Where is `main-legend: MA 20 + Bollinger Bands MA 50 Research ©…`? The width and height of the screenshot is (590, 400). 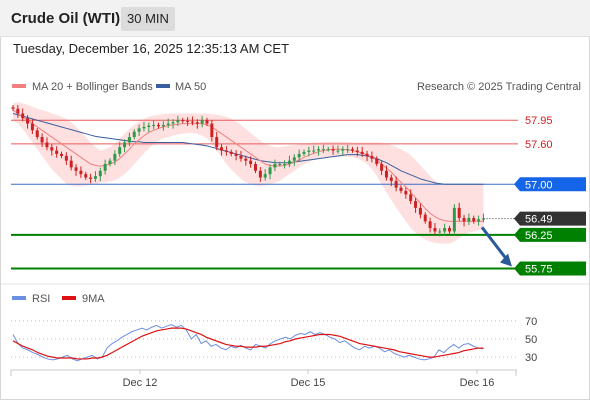
main-legend: MA 20 + Bollinger Bands MA 50 Research ©… is located at coordinates (296, 87).